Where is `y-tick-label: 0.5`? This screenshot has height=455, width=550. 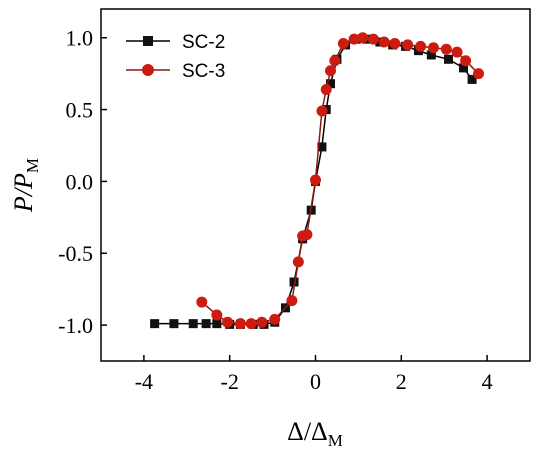
y-tick-label: 0.5 is located at coordinates (80, 110).